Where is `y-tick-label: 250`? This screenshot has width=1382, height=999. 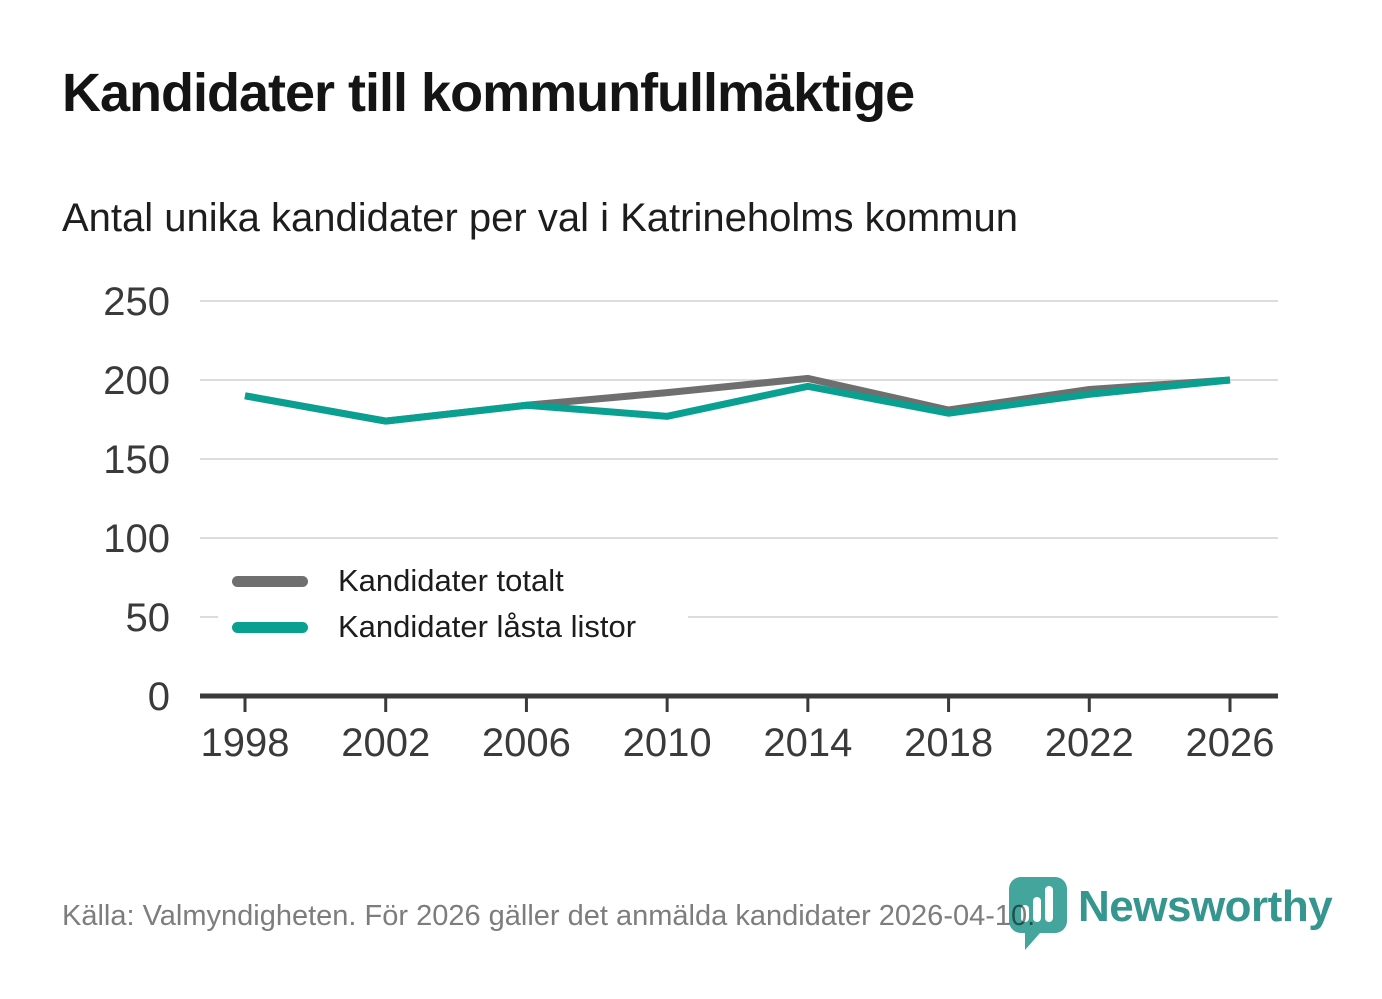
y-tick-label: 250 is located at coordinates (136, 302).